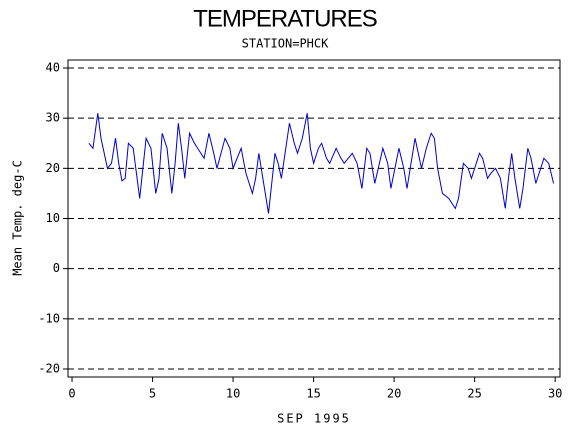  Describe the element at coordinates (49, 318) in the screenshot. I see `y-tick-label: -10` at that location.